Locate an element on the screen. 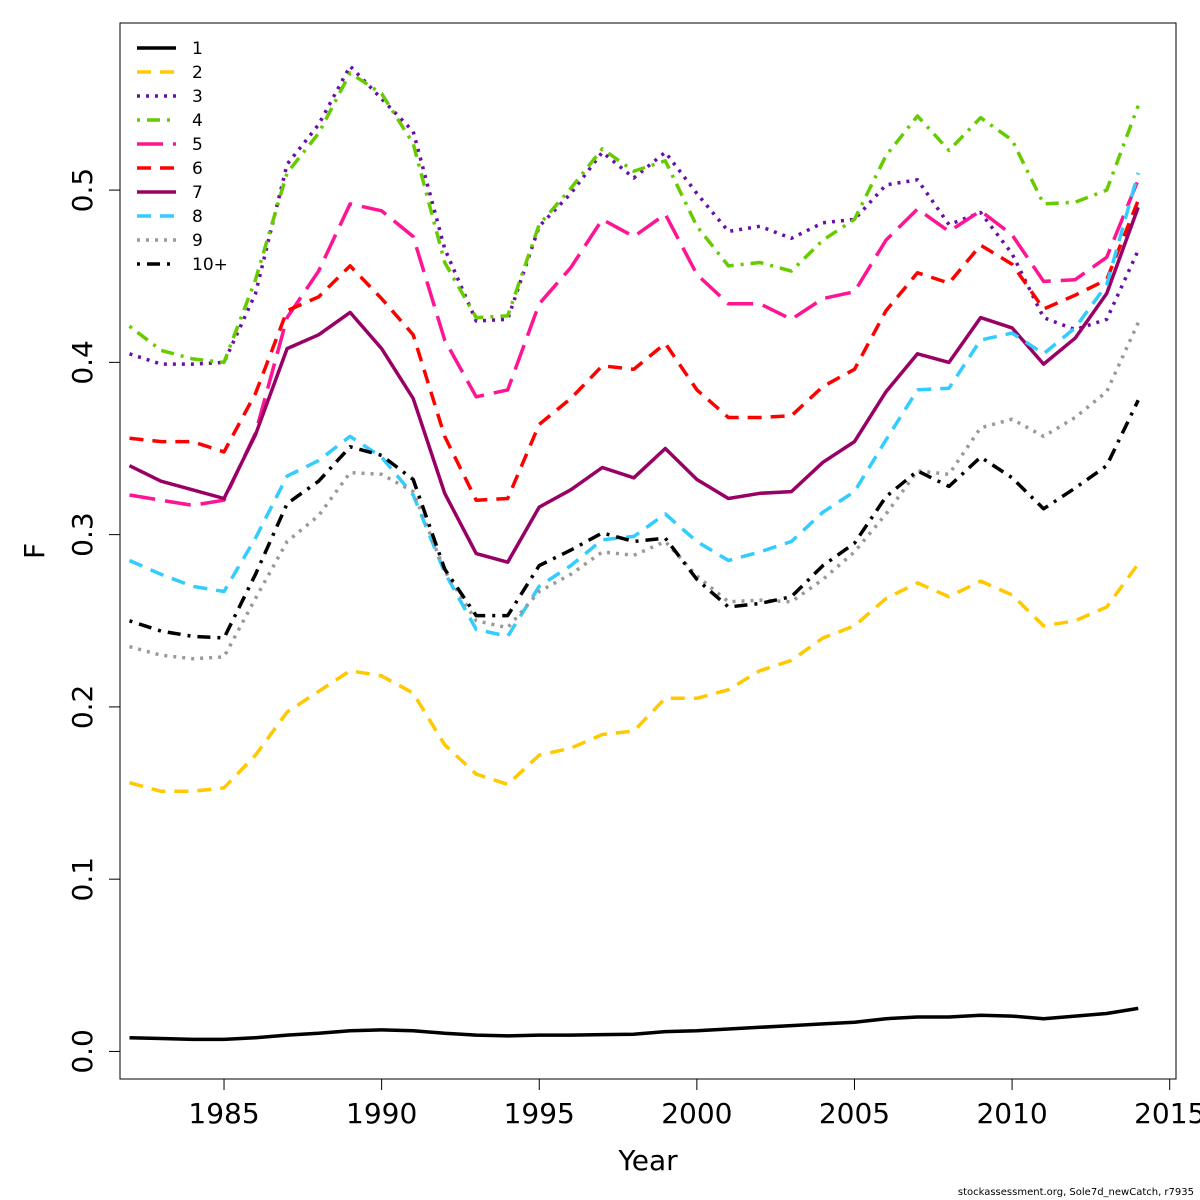 The image size is (1200, 1200). y-tick-label: 0.0 is located at coordinates (82, 1051).